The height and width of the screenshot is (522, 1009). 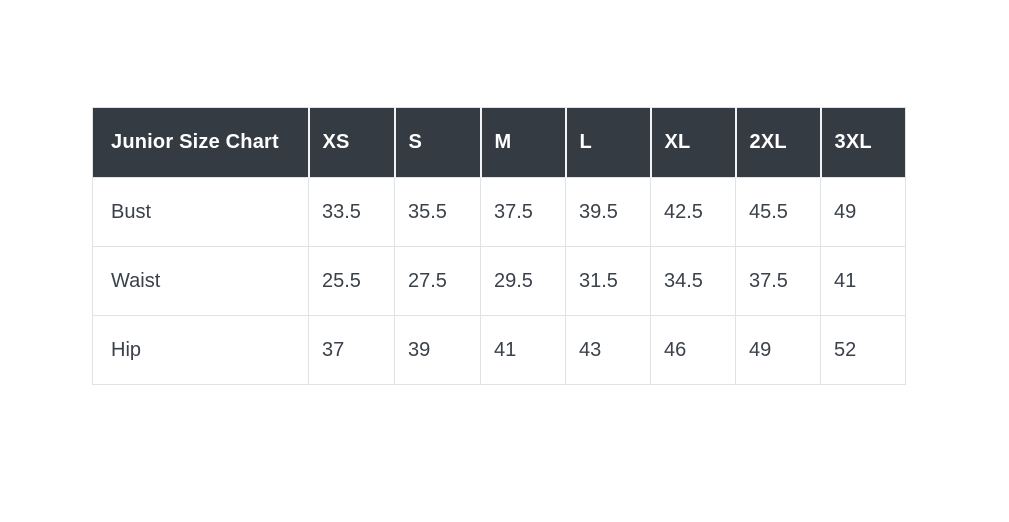 What do you see at coordinates (352, 142) in the screenshot?
I see `column-header-xs: XS` at bounding box center [352, 142].